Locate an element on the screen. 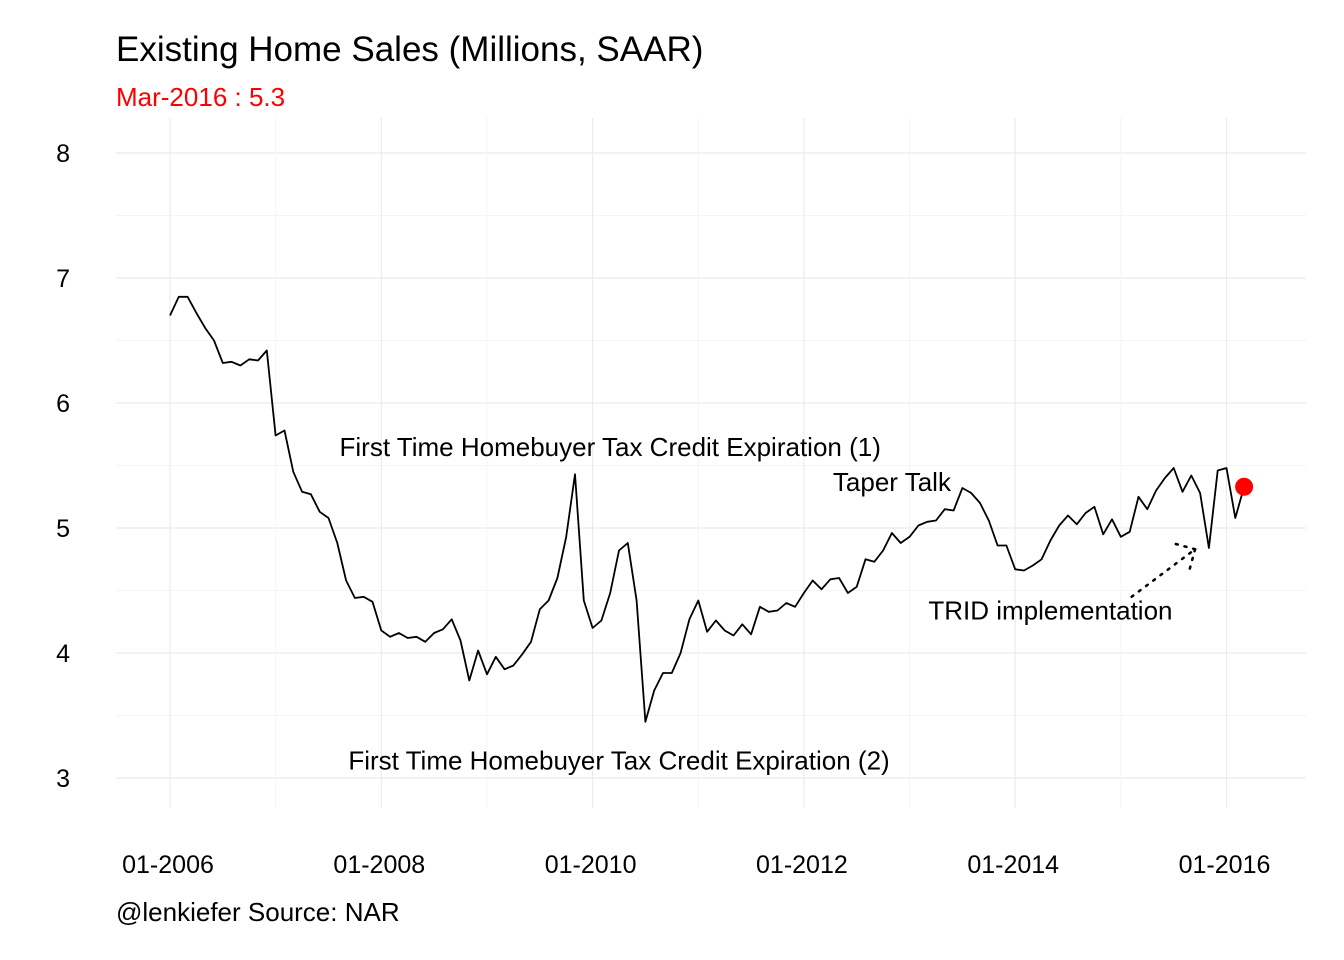 The height and width of the screenshot is (960, 1344). trid-dotted-arrow is located at coordinates (1163, 570).